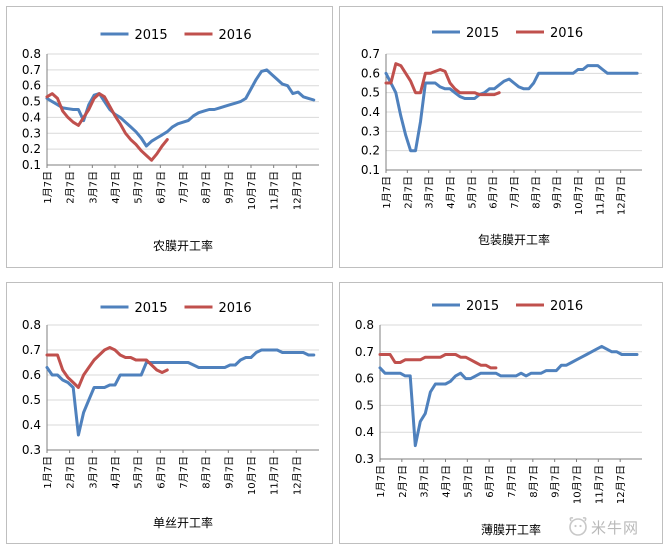  Describe the element at coordinates (183, 522) in the screenshot. I see `x-axis-title: 单丝开工率` at that location.